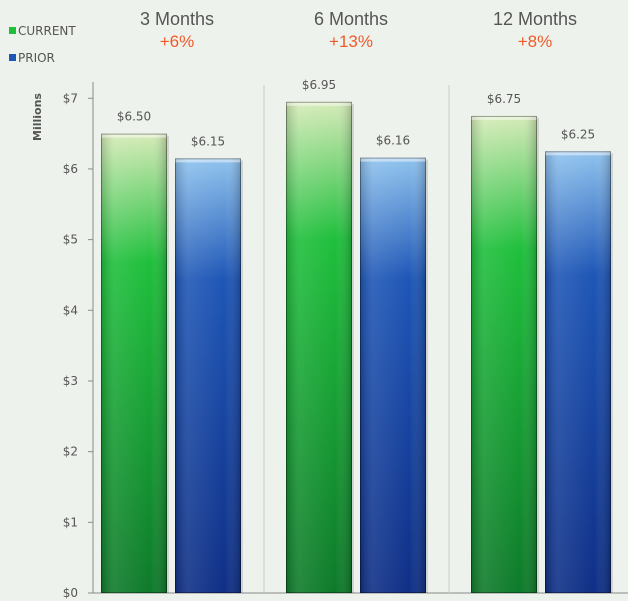  Describe the element at coordinates (351, 41) in the screenshot. I see `change-label: +13%` at that location.